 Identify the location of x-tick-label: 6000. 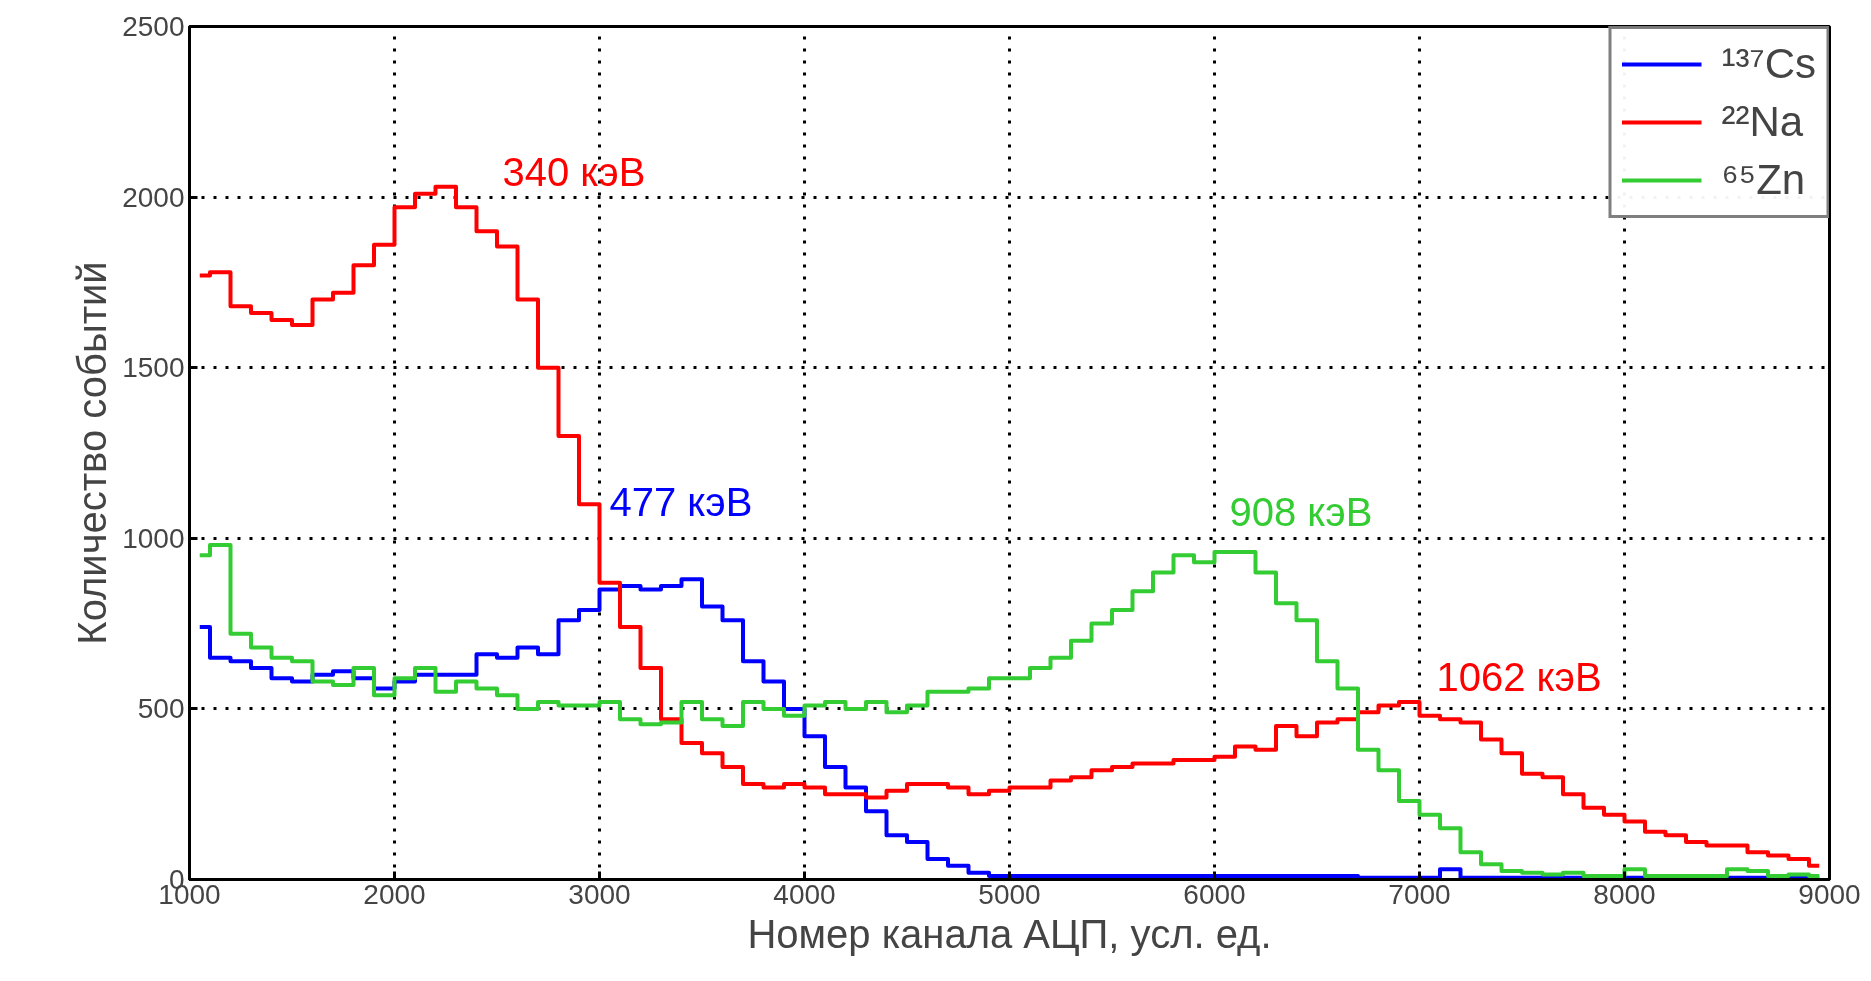
(1214, 894).